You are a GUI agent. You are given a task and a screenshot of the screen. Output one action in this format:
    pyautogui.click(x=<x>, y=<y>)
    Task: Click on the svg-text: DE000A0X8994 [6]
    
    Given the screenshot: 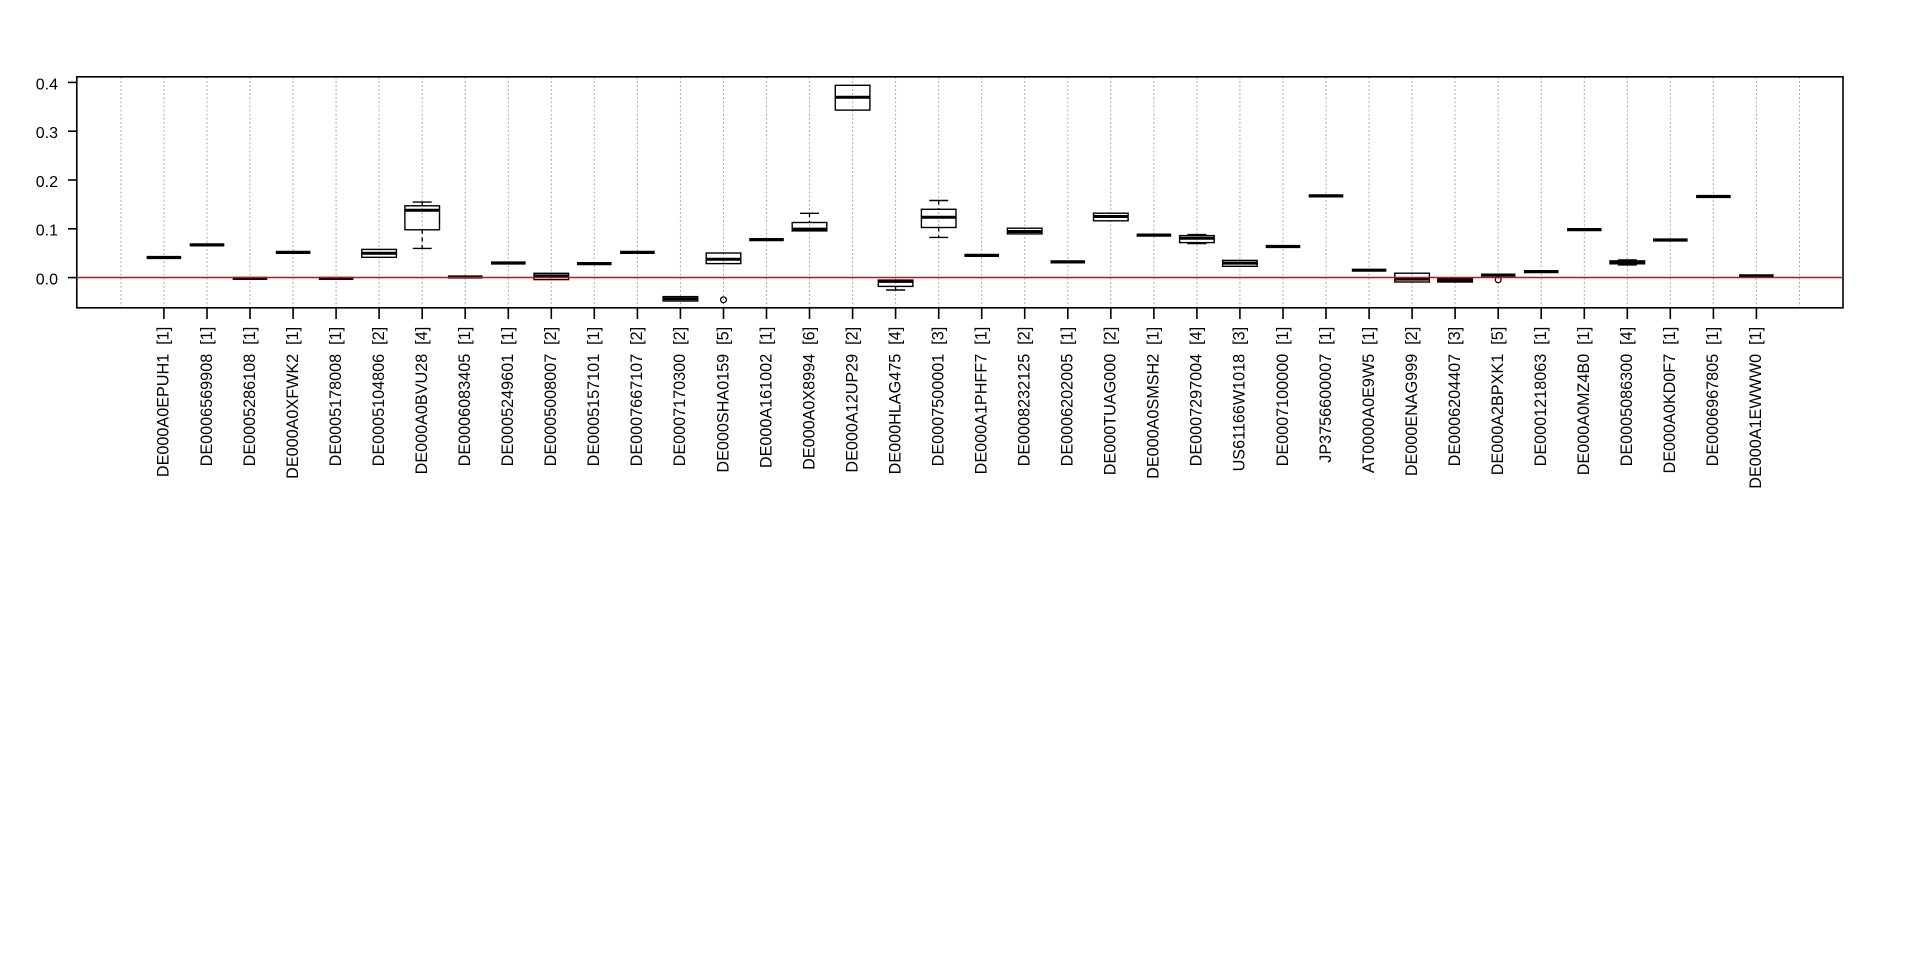 What is the action you would take?
    pyautogui.click(x=809, y=398)
    